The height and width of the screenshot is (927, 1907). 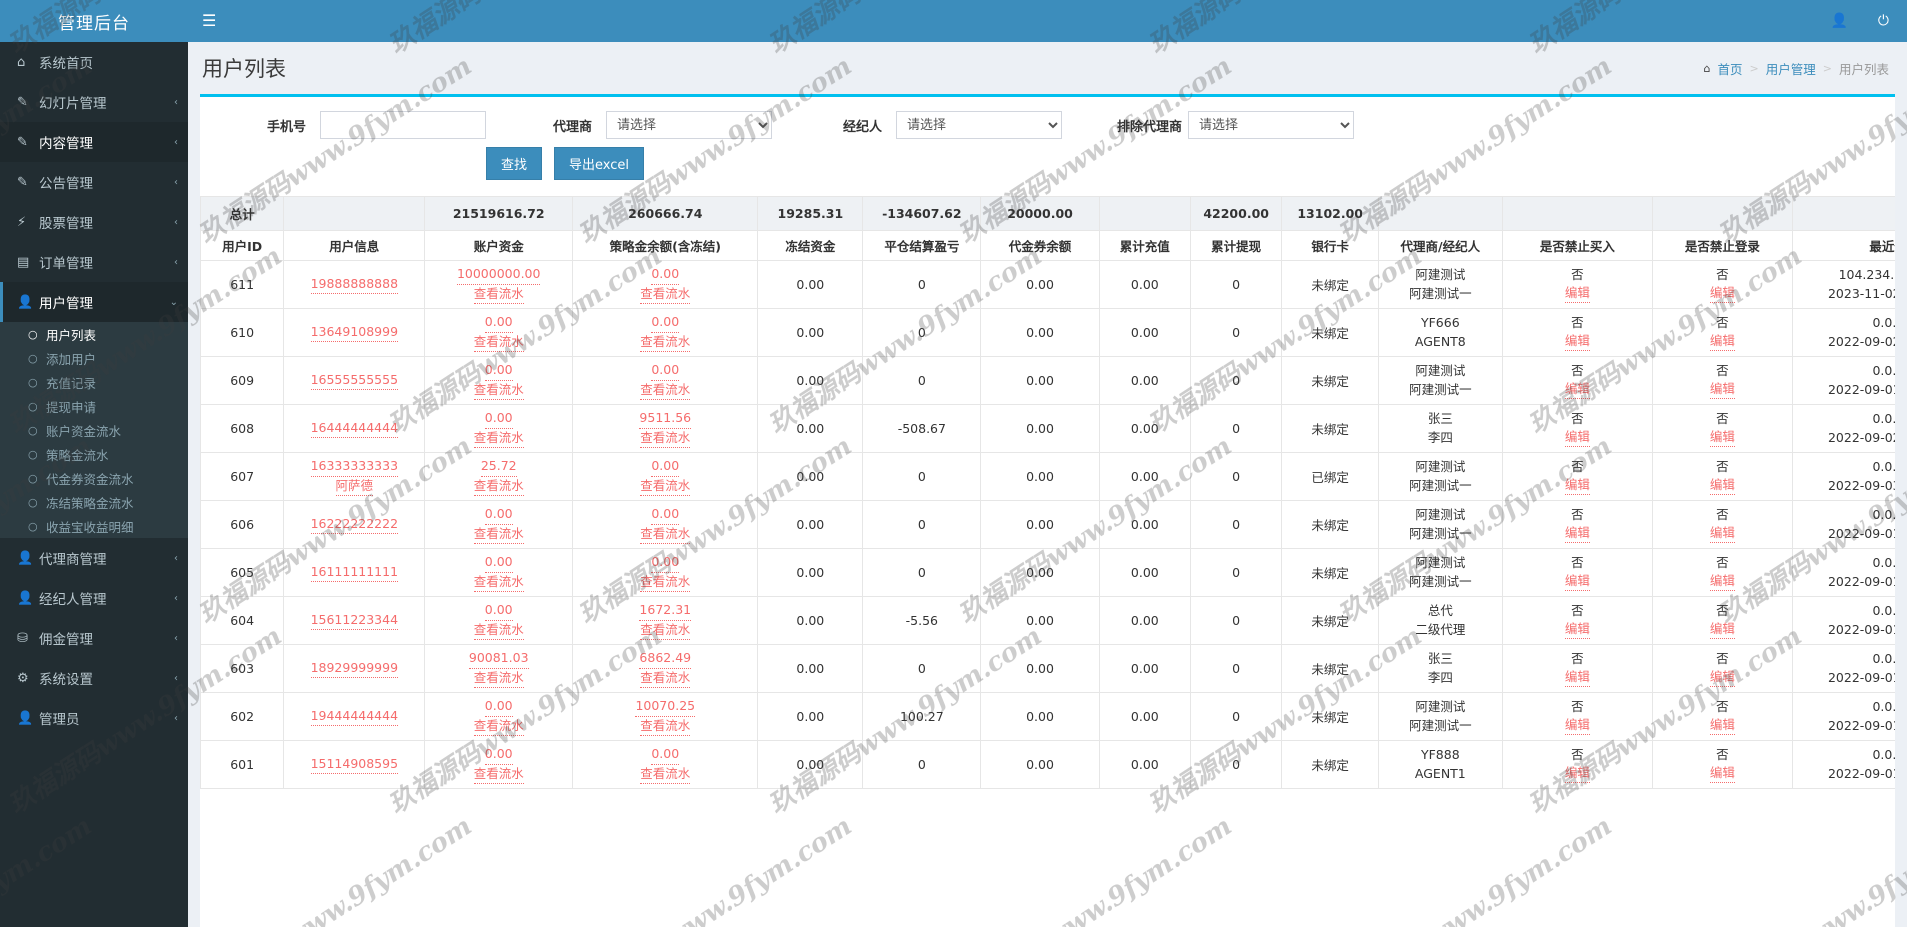 What do you see at coordinates (354, 525) in the screenshot?
I see `user-phone-link: 16222222222` at bounding box center [354, 525].